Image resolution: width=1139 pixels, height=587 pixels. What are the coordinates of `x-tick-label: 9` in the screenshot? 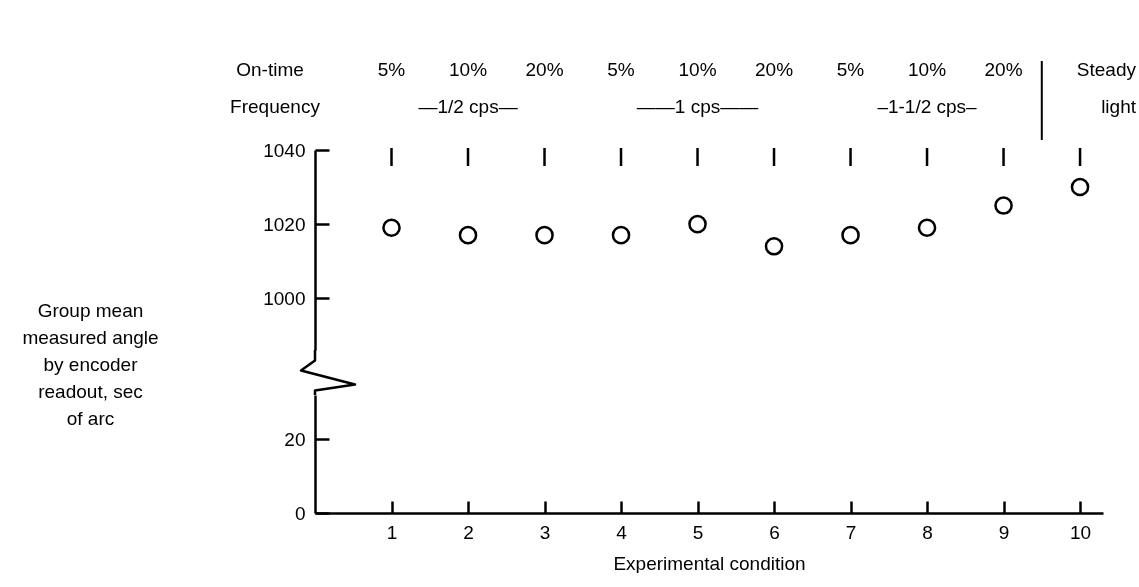 It's located at (1004, 532).